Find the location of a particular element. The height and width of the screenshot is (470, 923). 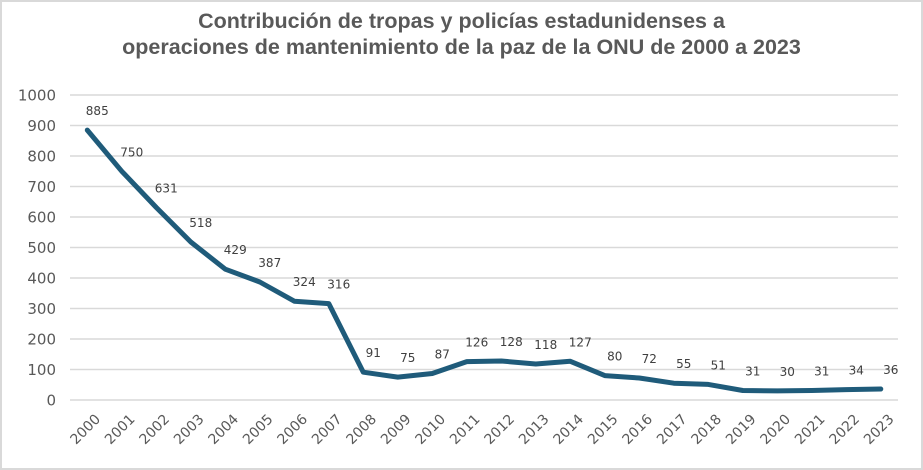

x-tick-label: 2018 is located at coordinates (706, 429).